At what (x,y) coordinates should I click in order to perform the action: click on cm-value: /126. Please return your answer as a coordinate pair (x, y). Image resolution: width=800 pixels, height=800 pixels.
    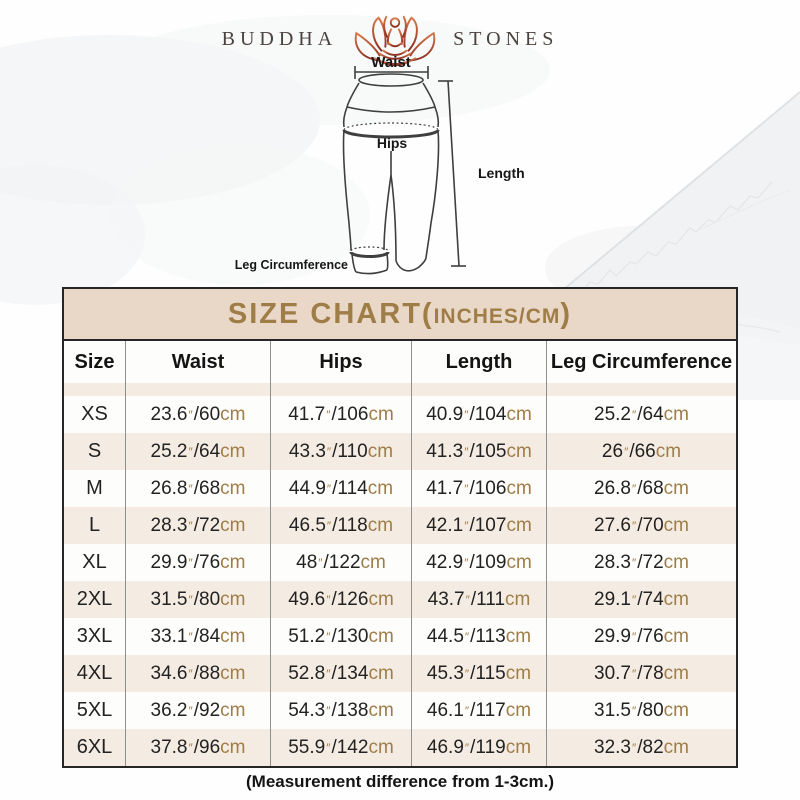
    Looking at the image, I should click on (350, 599).